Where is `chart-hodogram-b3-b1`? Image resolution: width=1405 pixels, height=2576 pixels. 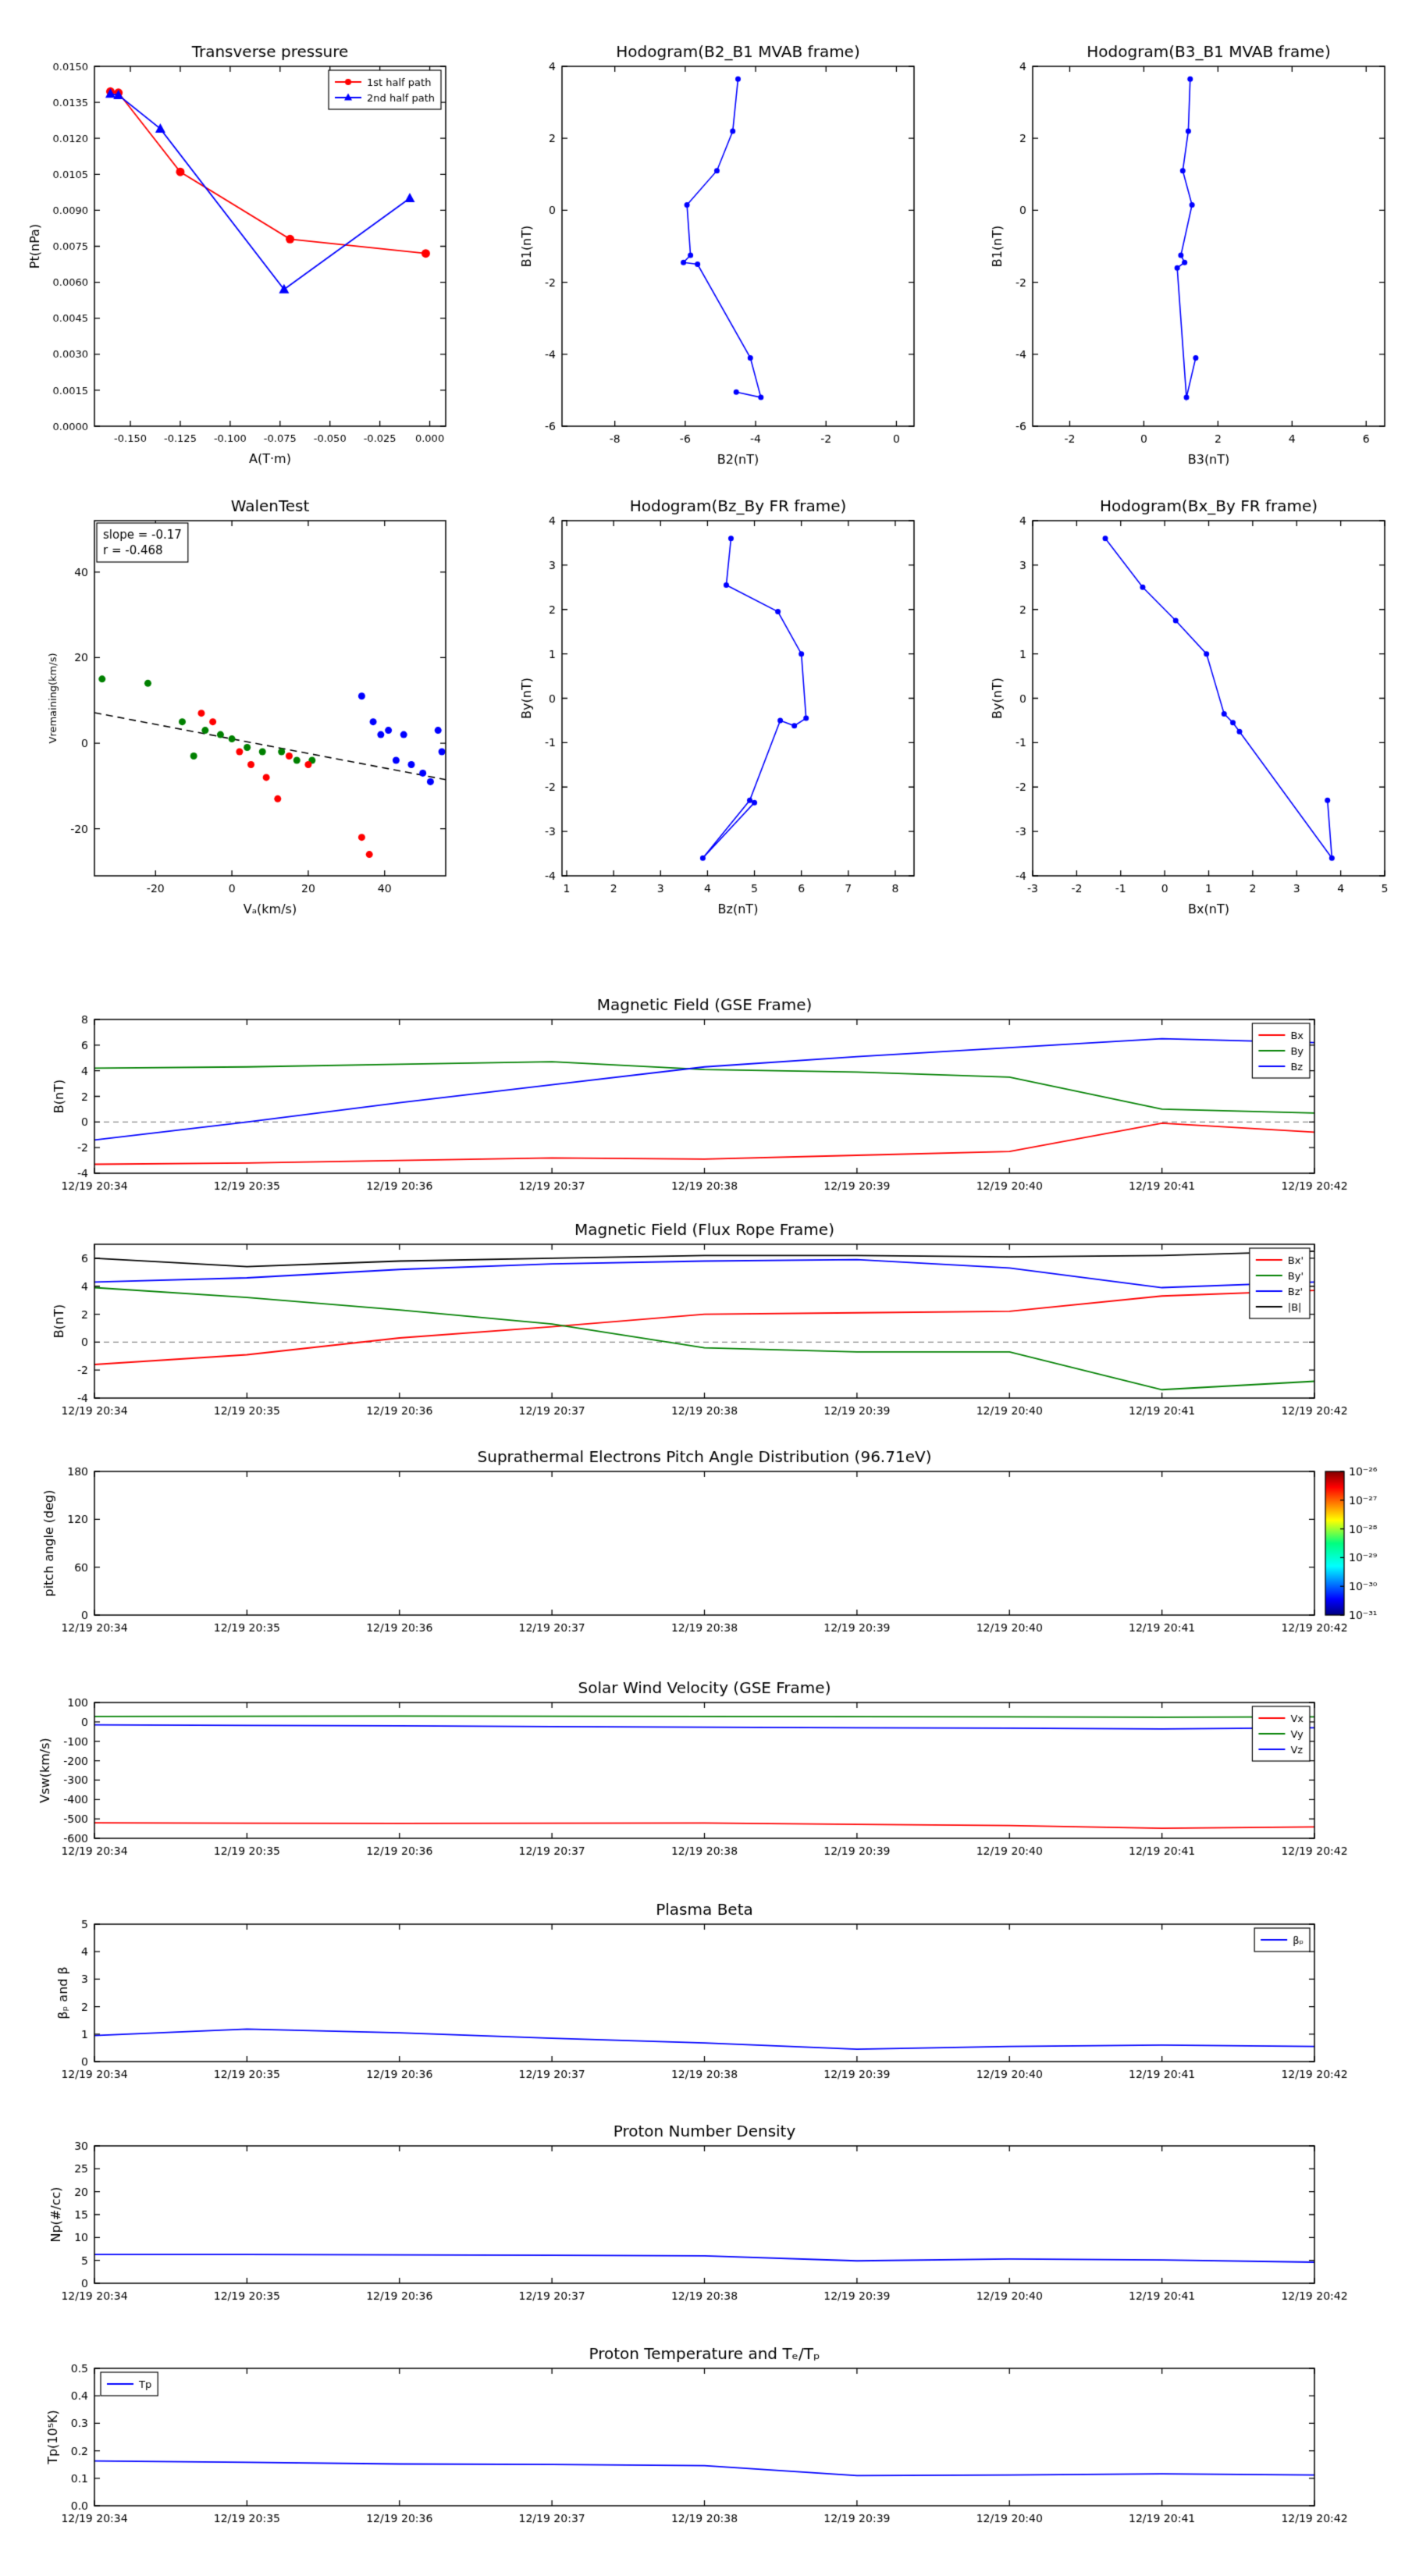
chart-hodogram-b3-b1 is located at coordinates (1171, 242).